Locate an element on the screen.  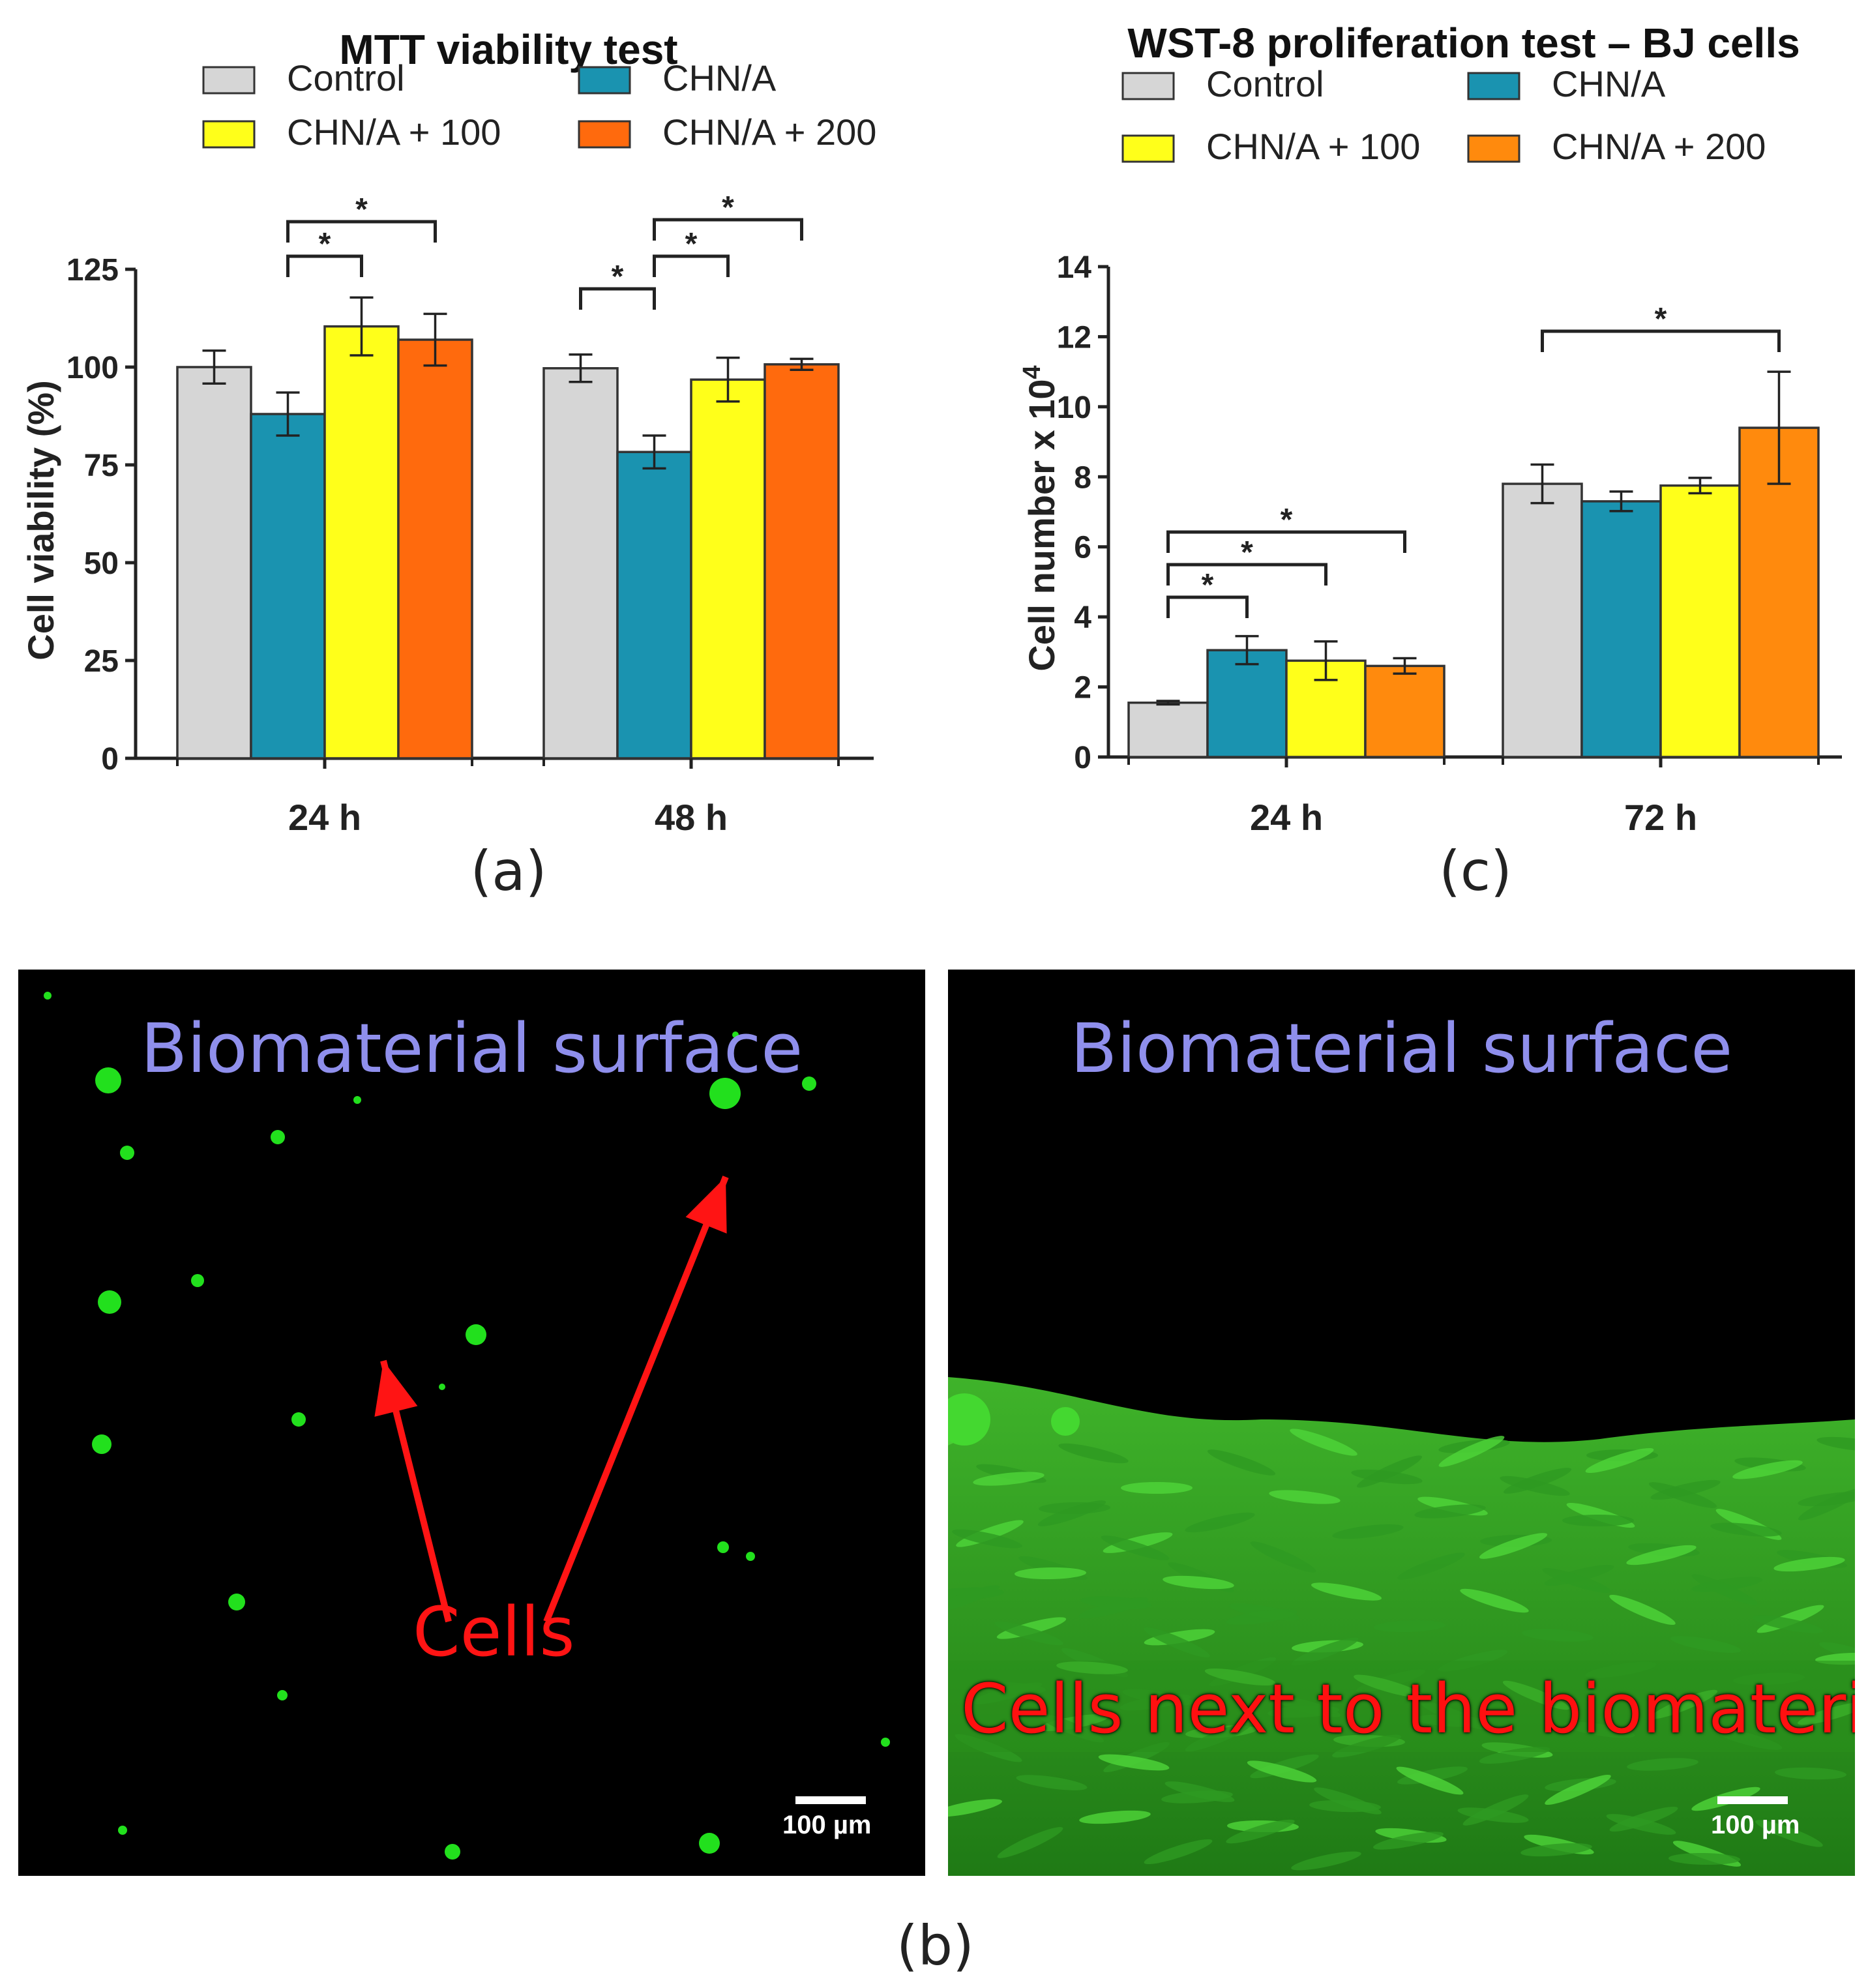
y-tick-label: 100 is located at coordinates (93, 368).